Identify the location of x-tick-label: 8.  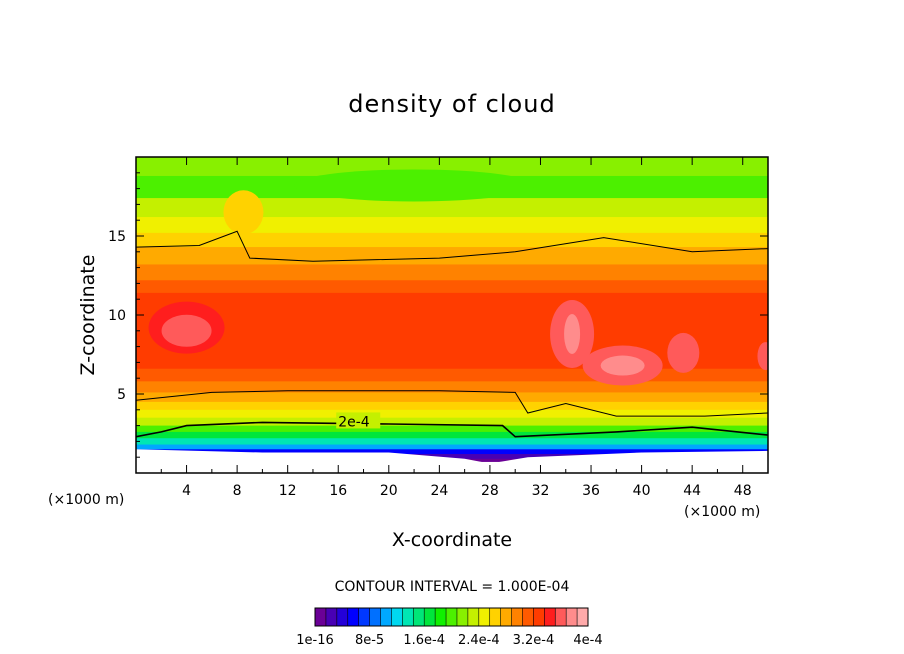
(237, 491).